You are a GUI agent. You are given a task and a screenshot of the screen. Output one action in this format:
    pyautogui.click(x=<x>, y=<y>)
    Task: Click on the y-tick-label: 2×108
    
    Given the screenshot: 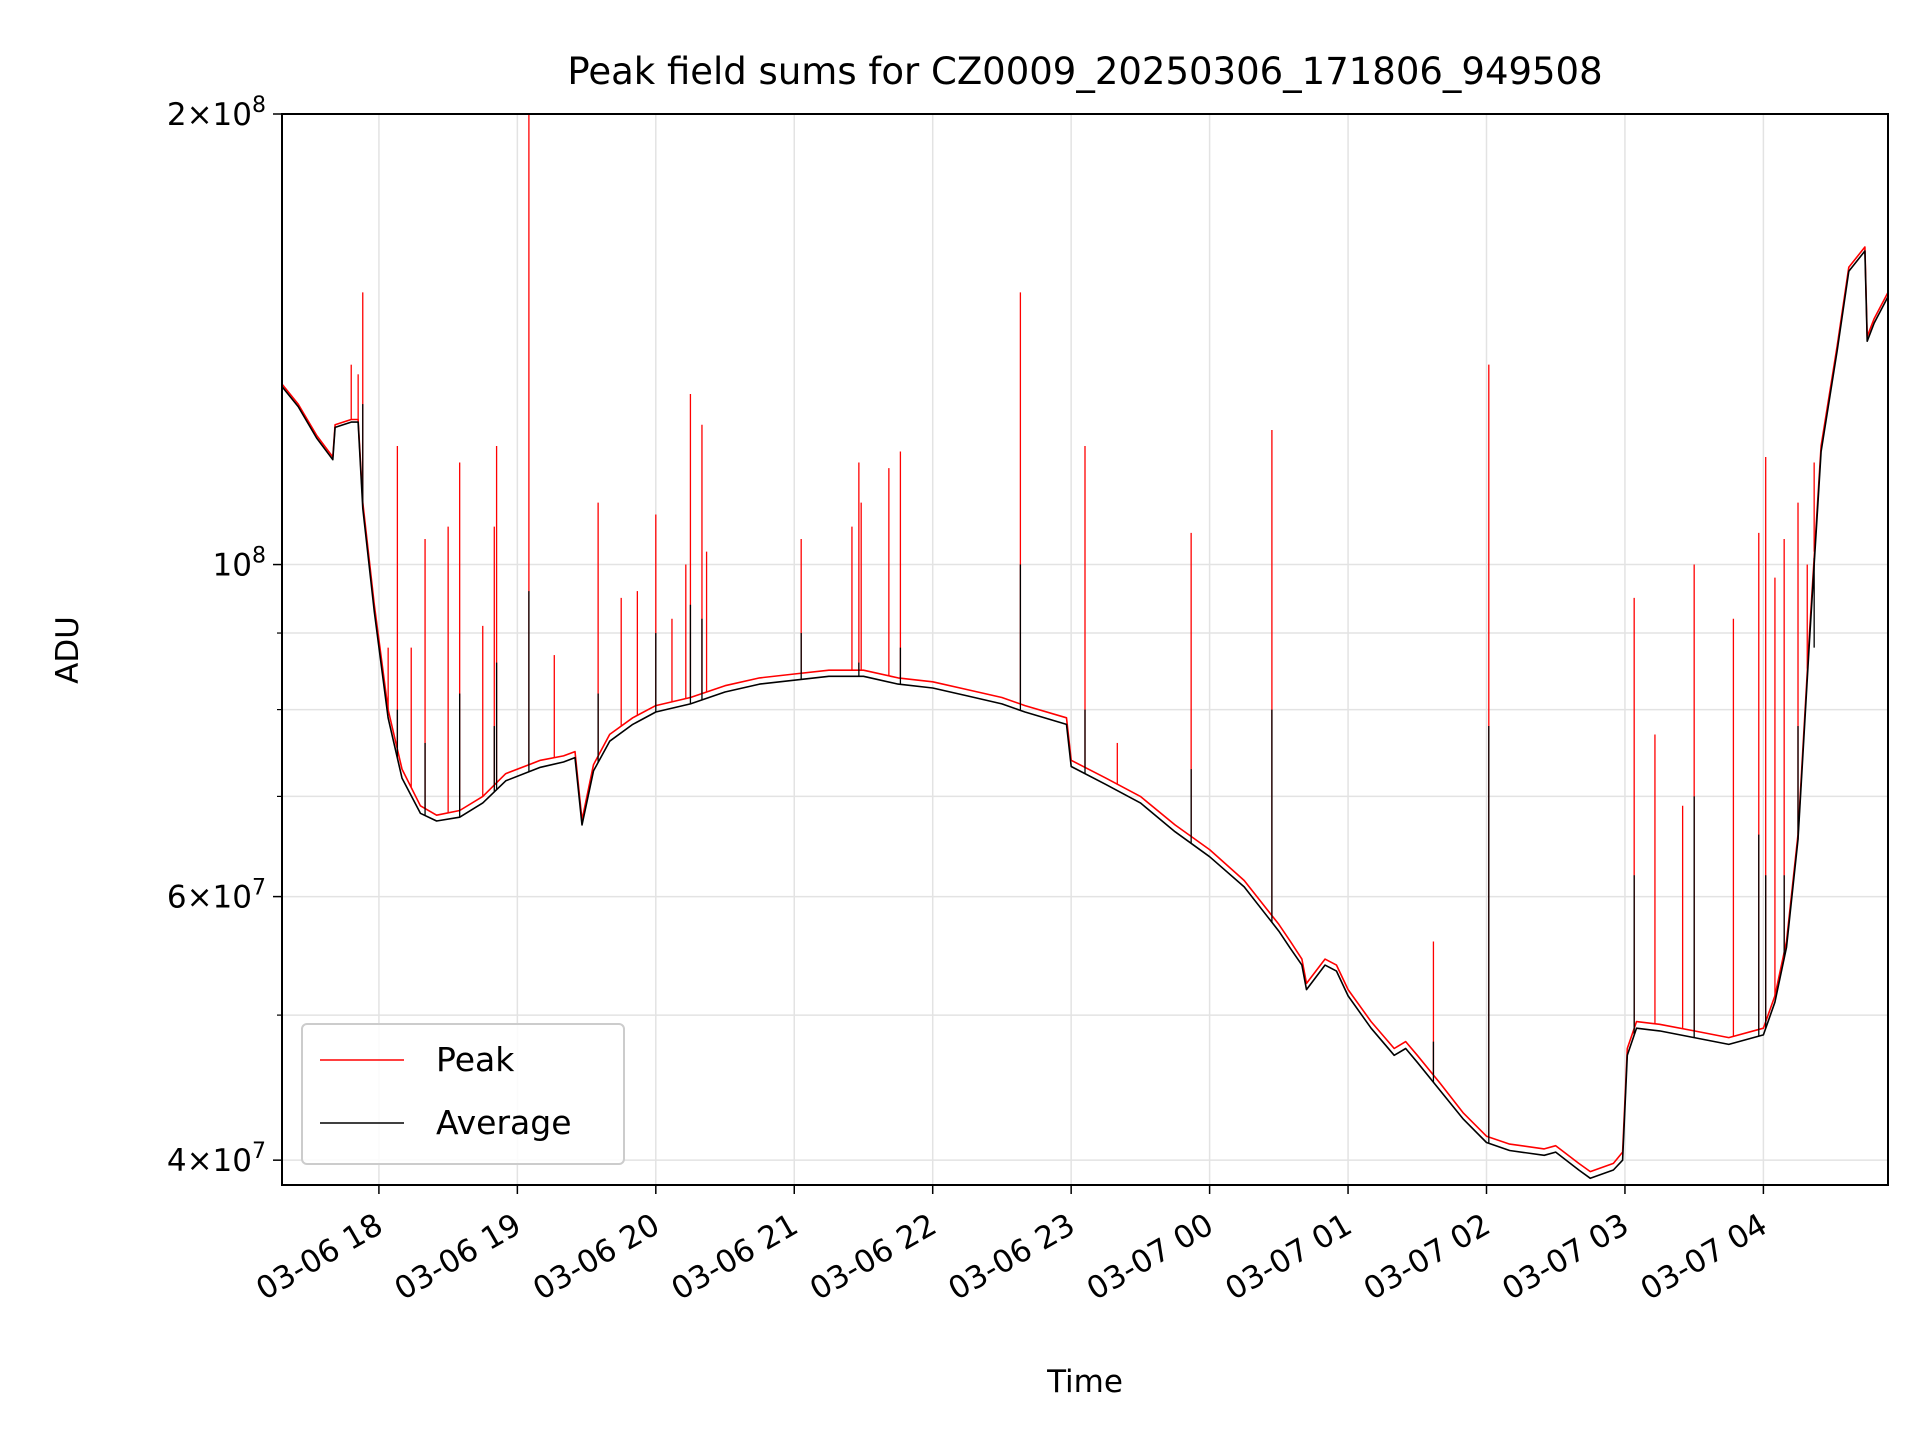 What is the action you would take?
    pyautogui.click(x=216, y=113)
    